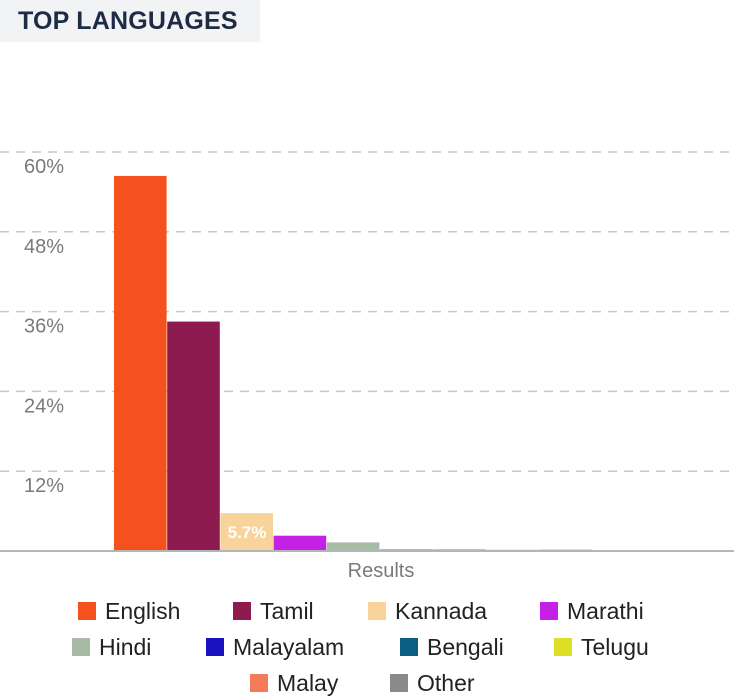  What do you see at coordinates (143, 610) in the screenshot?
I see `legend-label: English` at bounding box center [143, 610].